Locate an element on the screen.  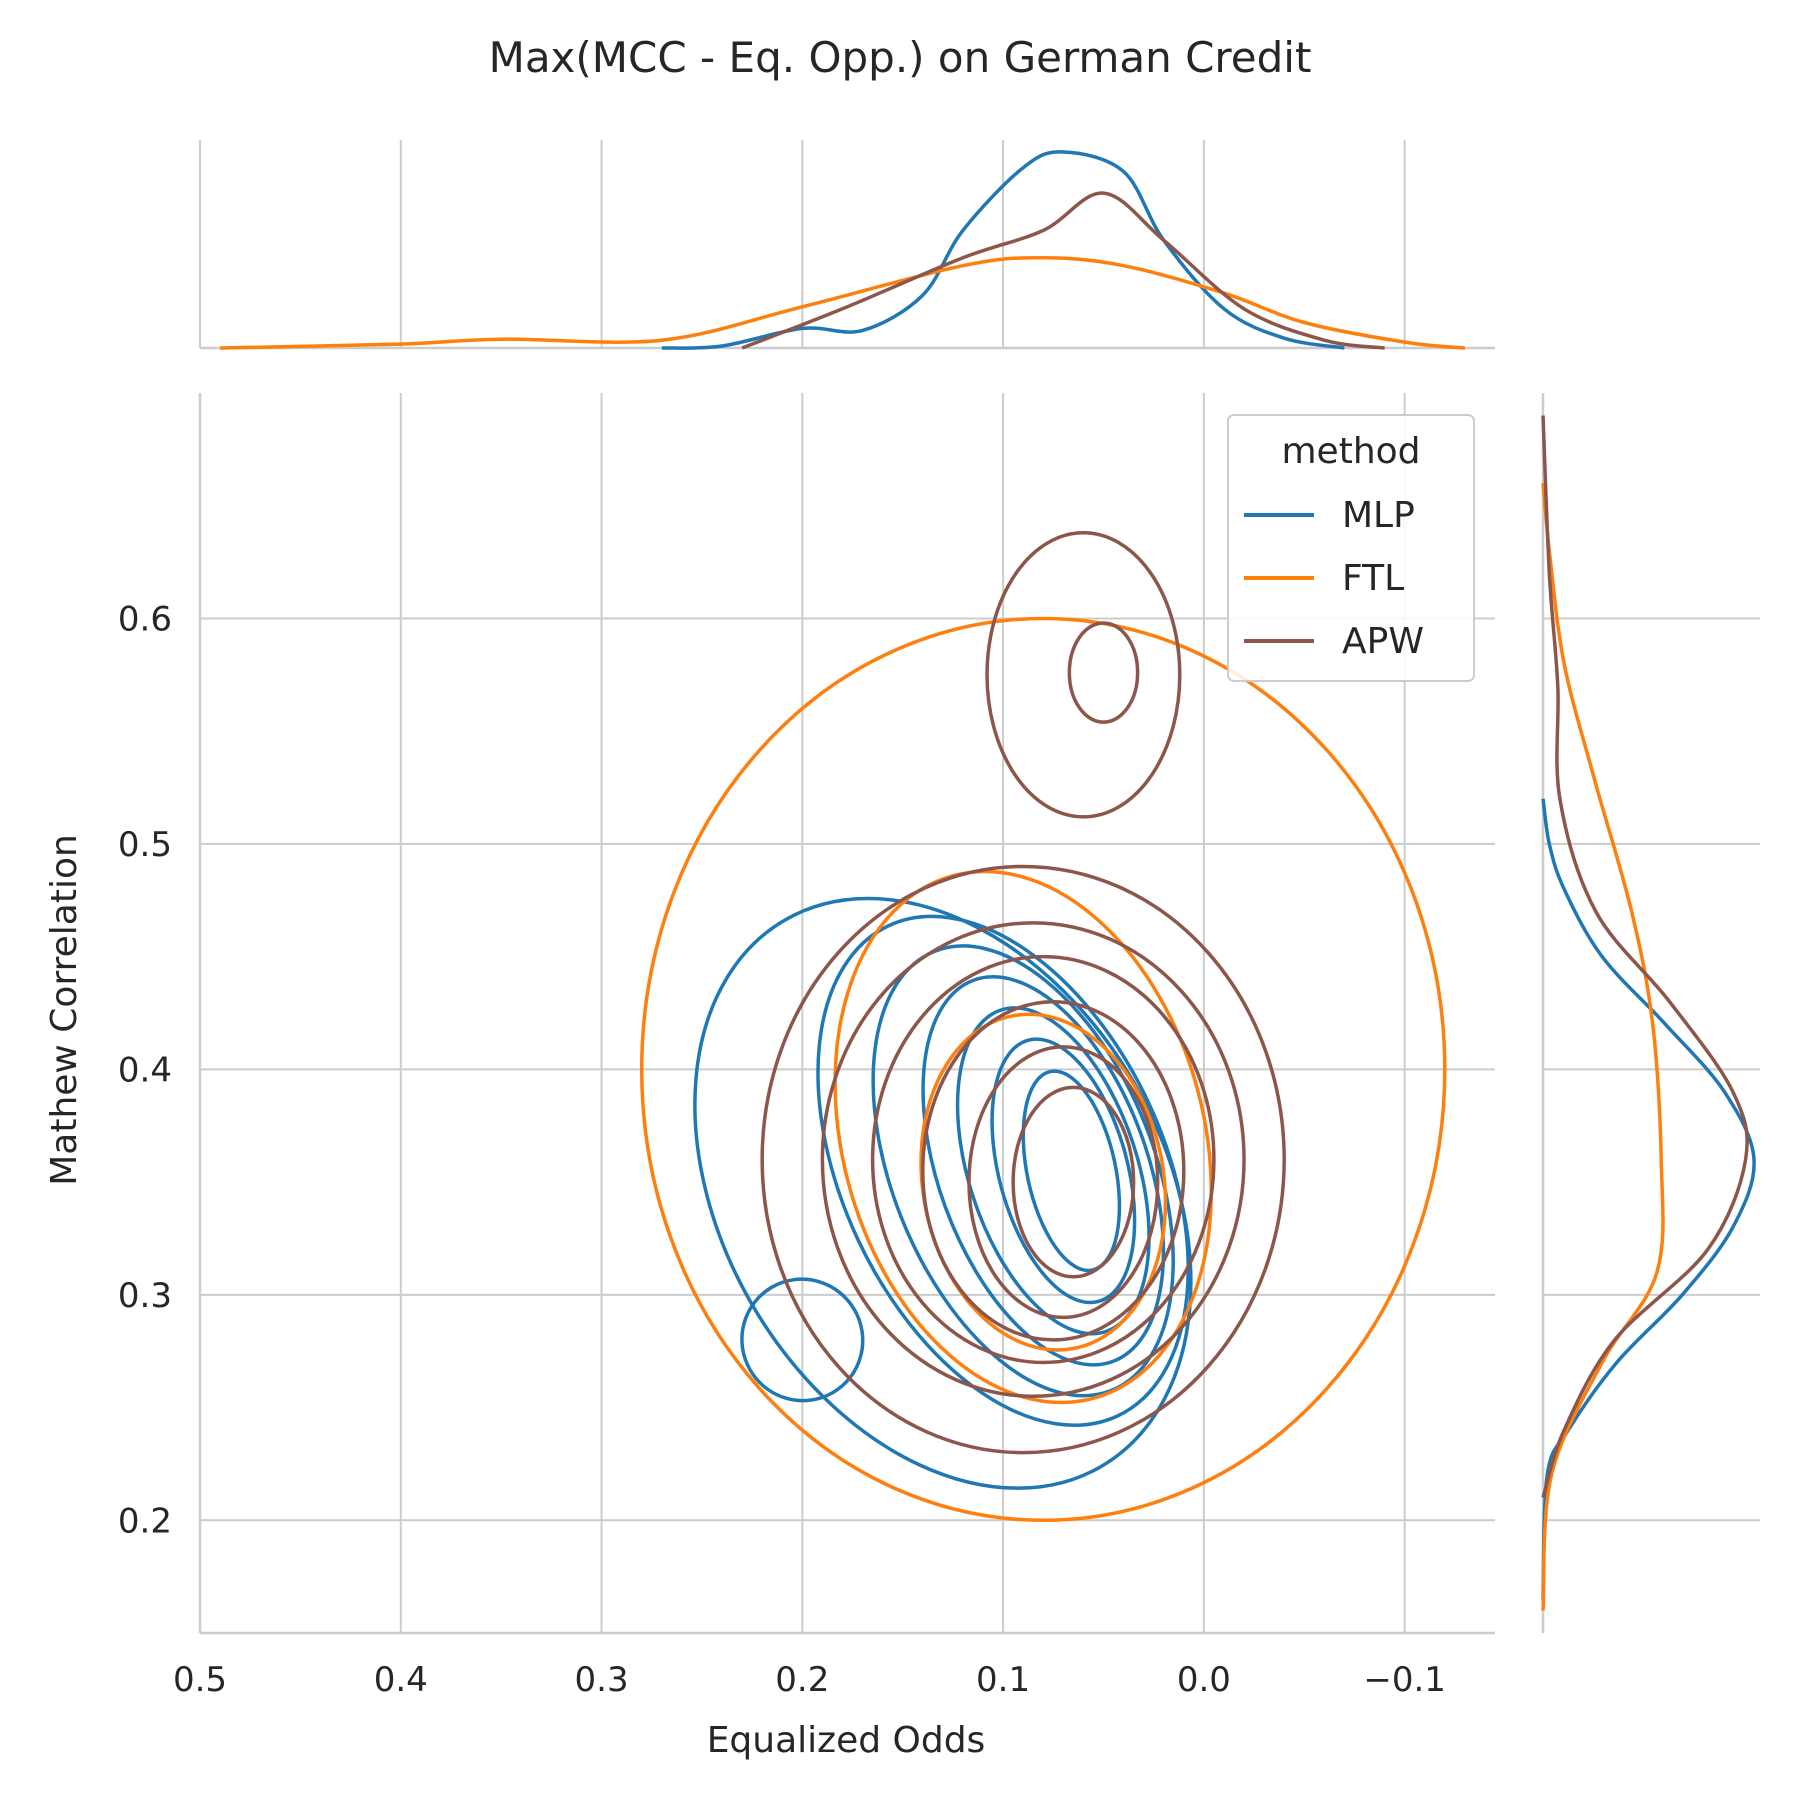
legend-label-mlp: MLP is located at coordinates (1378, 515).